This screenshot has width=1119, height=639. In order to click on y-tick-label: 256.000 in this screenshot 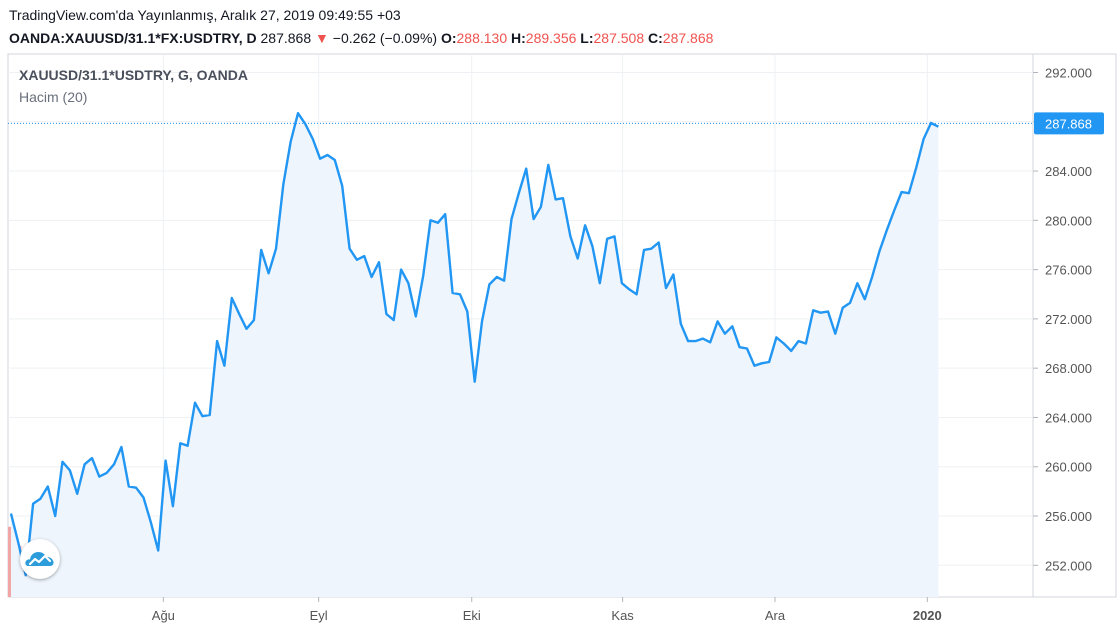, I will do `click(1068, 516)`.